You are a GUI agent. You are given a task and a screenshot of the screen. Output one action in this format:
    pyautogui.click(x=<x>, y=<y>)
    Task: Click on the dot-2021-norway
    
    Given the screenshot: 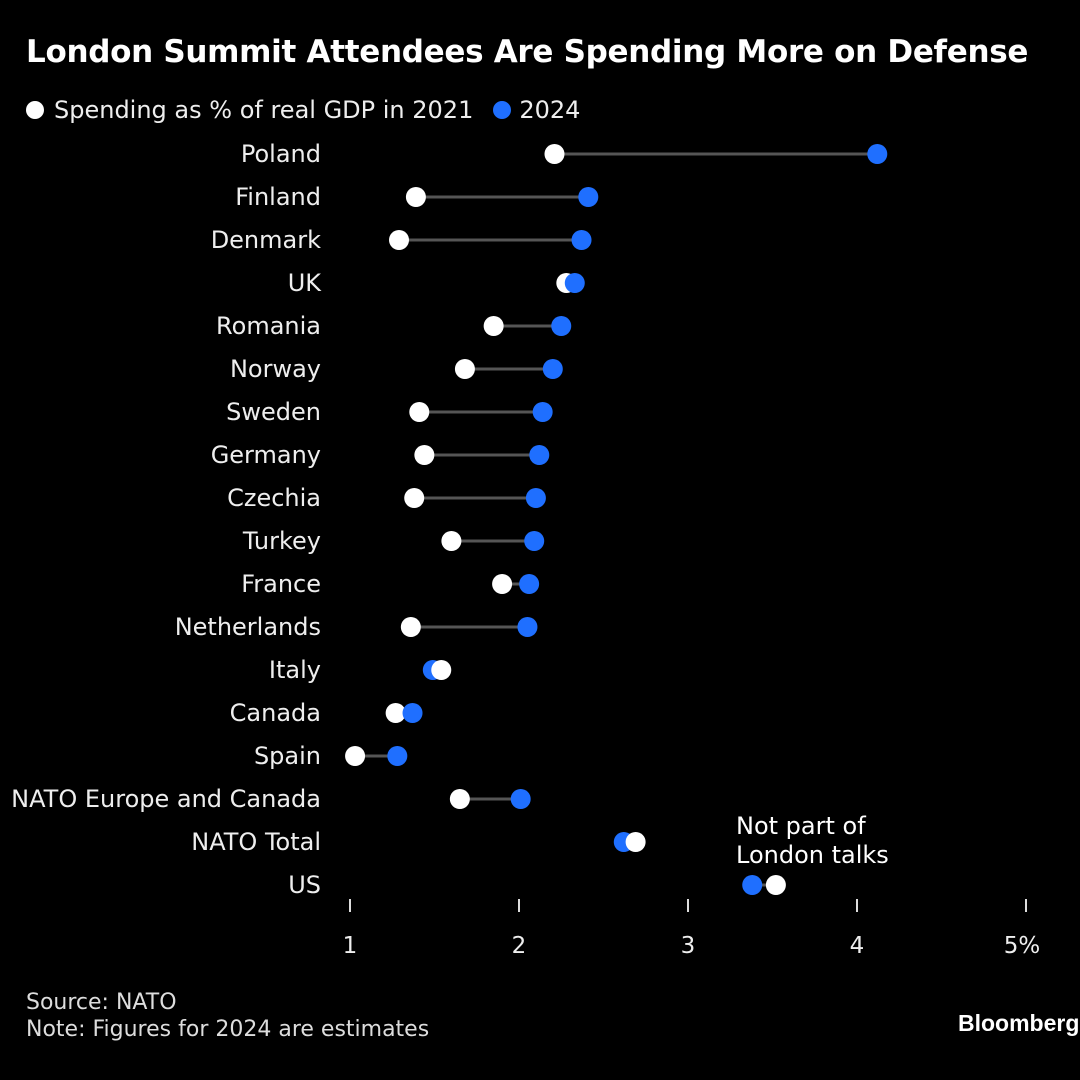 What is the action you would take?
    pyautogui.click(x=464, y=369)
    